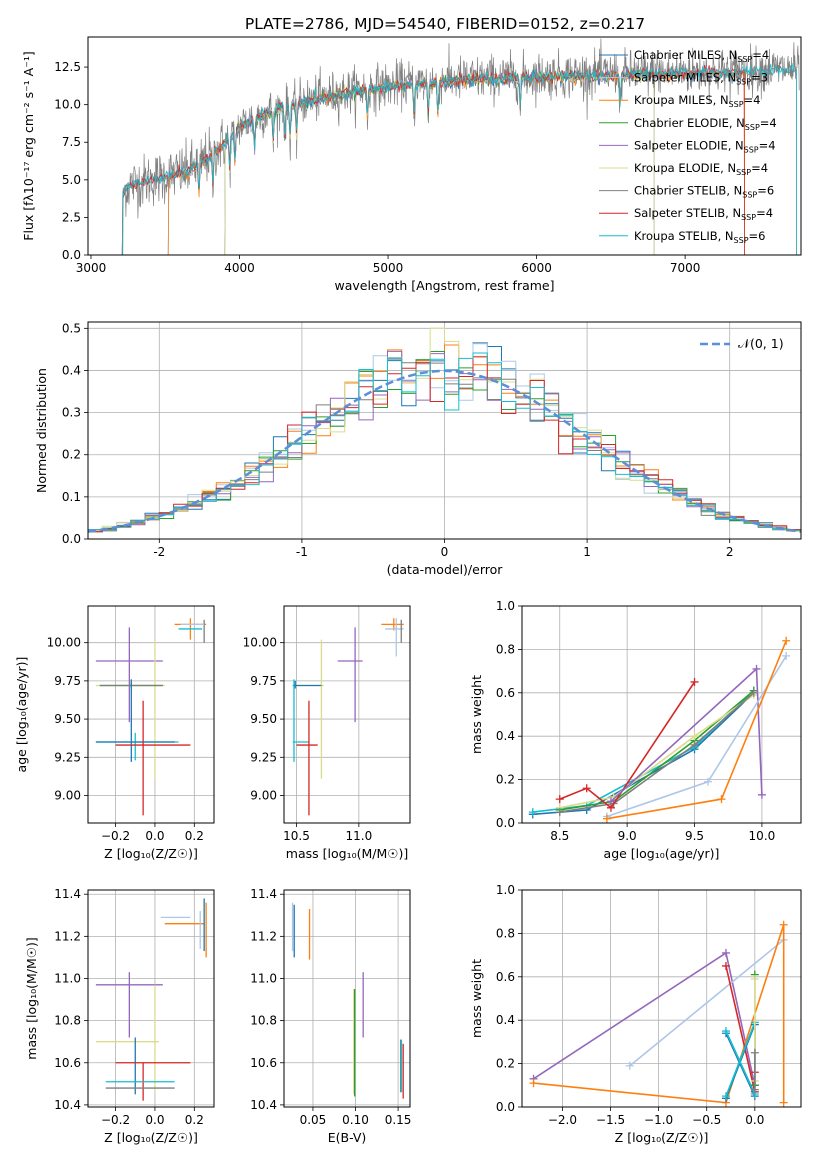 The height and width of the screenshot is (1170, 819). What do you see at coordinates (559, 812) in the screenshot?
I see `weight-marker-chabrier_stelib` at bounding box center [559, 812].